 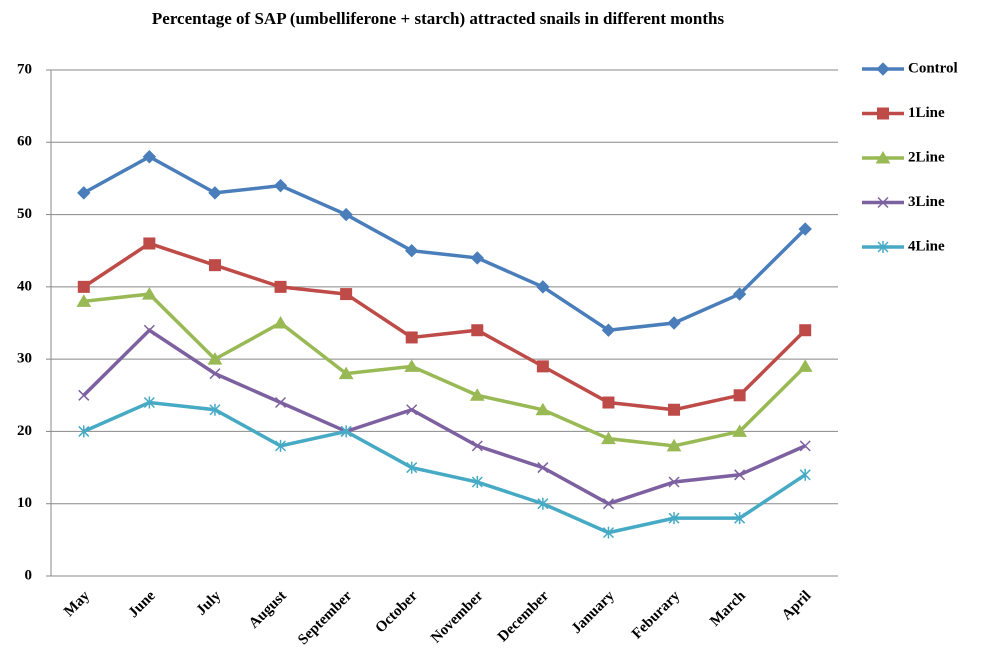 What do you see at coordinates (24, 214) in the screenshot?
I see `y-tick-label: 50` at bounding box center [24, 214].